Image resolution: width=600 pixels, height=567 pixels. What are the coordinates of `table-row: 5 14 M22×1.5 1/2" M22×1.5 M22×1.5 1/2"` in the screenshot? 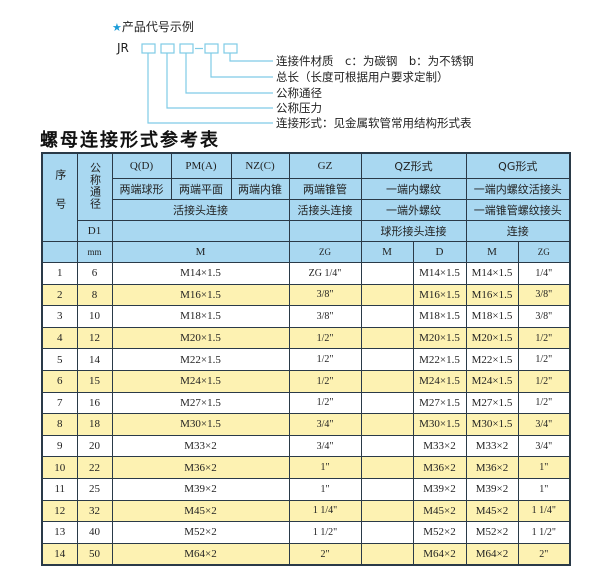 It's located at (306, 359).